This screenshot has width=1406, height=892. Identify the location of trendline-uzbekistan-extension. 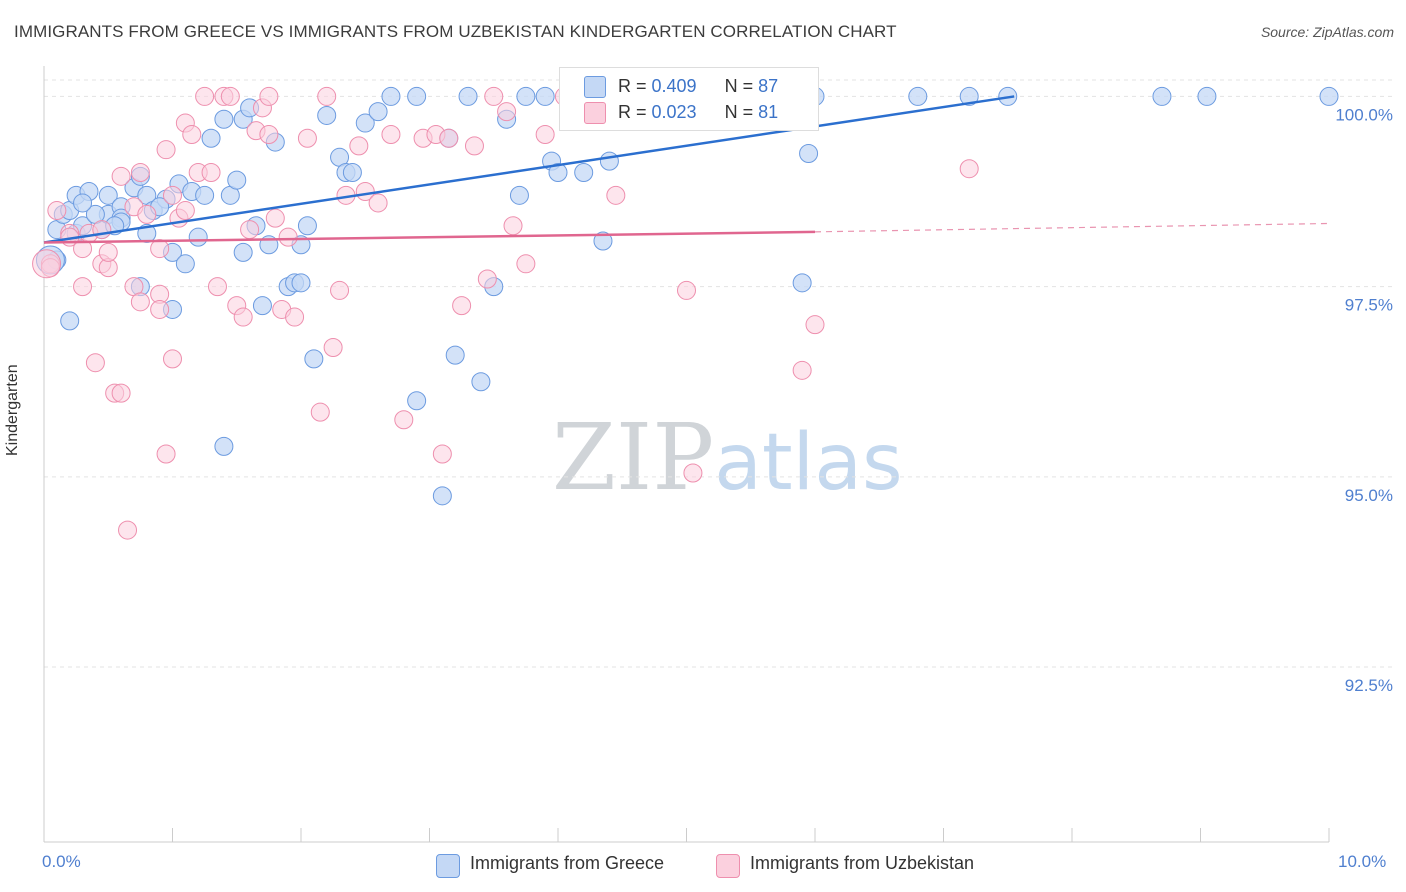
(1072, 227).